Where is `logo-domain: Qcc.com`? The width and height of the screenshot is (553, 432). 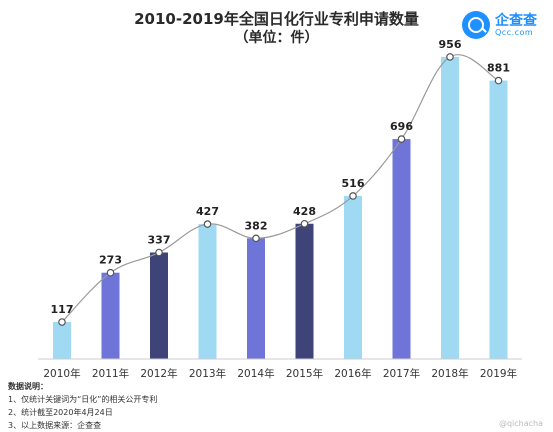
logo-domain: Qcc.com is located at coordinates (514, 32).